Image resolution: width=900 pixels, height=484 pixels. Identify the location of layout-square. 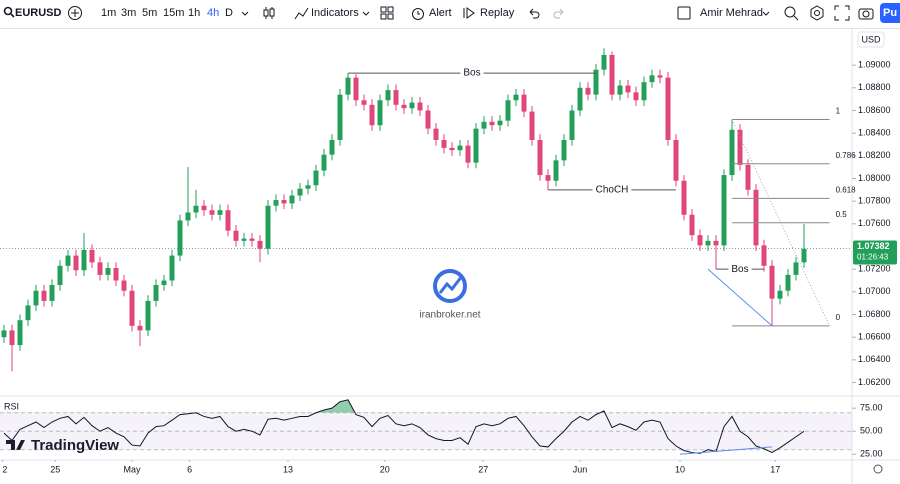
(684, 13).